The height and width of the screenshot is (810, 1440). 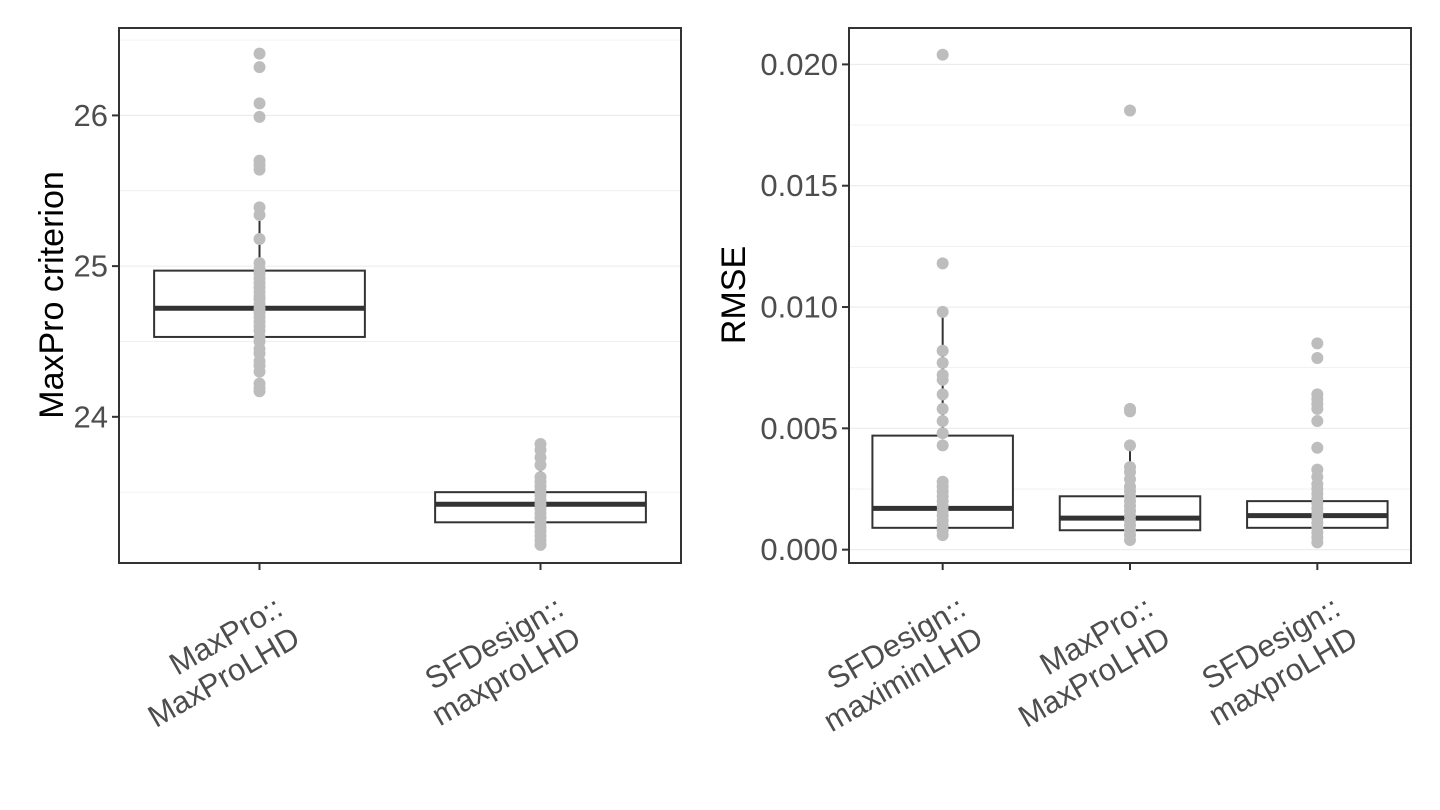 What do you see at coordinates (799, 428) in the screenshot?
I see `y-tick-label: 0.005` at bounding box center [799, 428].